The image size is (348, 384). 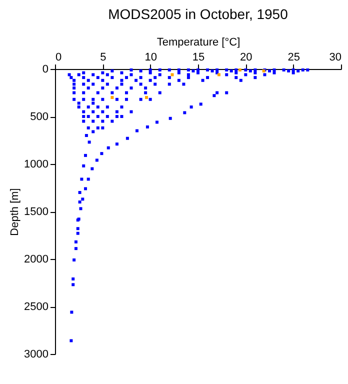 What do you see at coordinates (59, 58) in the screenshot?
I see `x-tick-label: 0` at bounding box center [59, 58].